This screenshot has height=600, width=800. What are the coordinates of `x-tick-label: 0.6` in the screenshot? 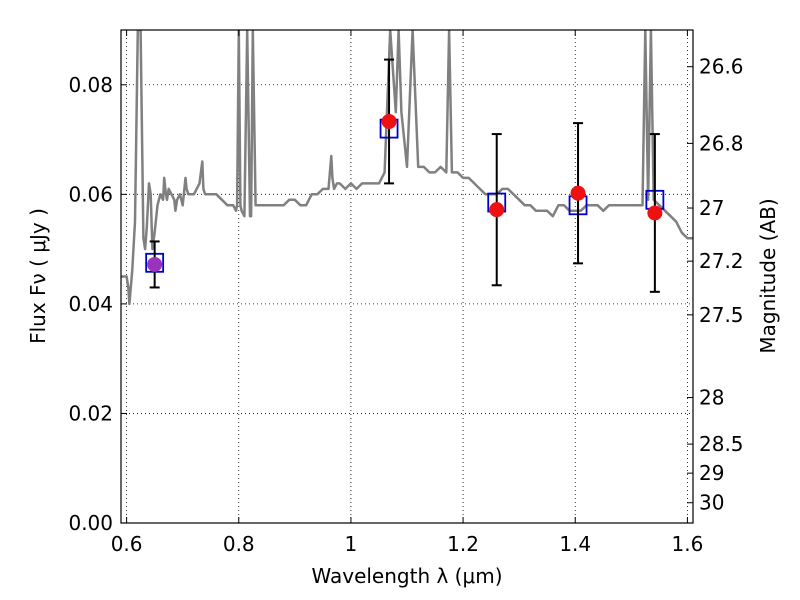 It's located at (127, 544).